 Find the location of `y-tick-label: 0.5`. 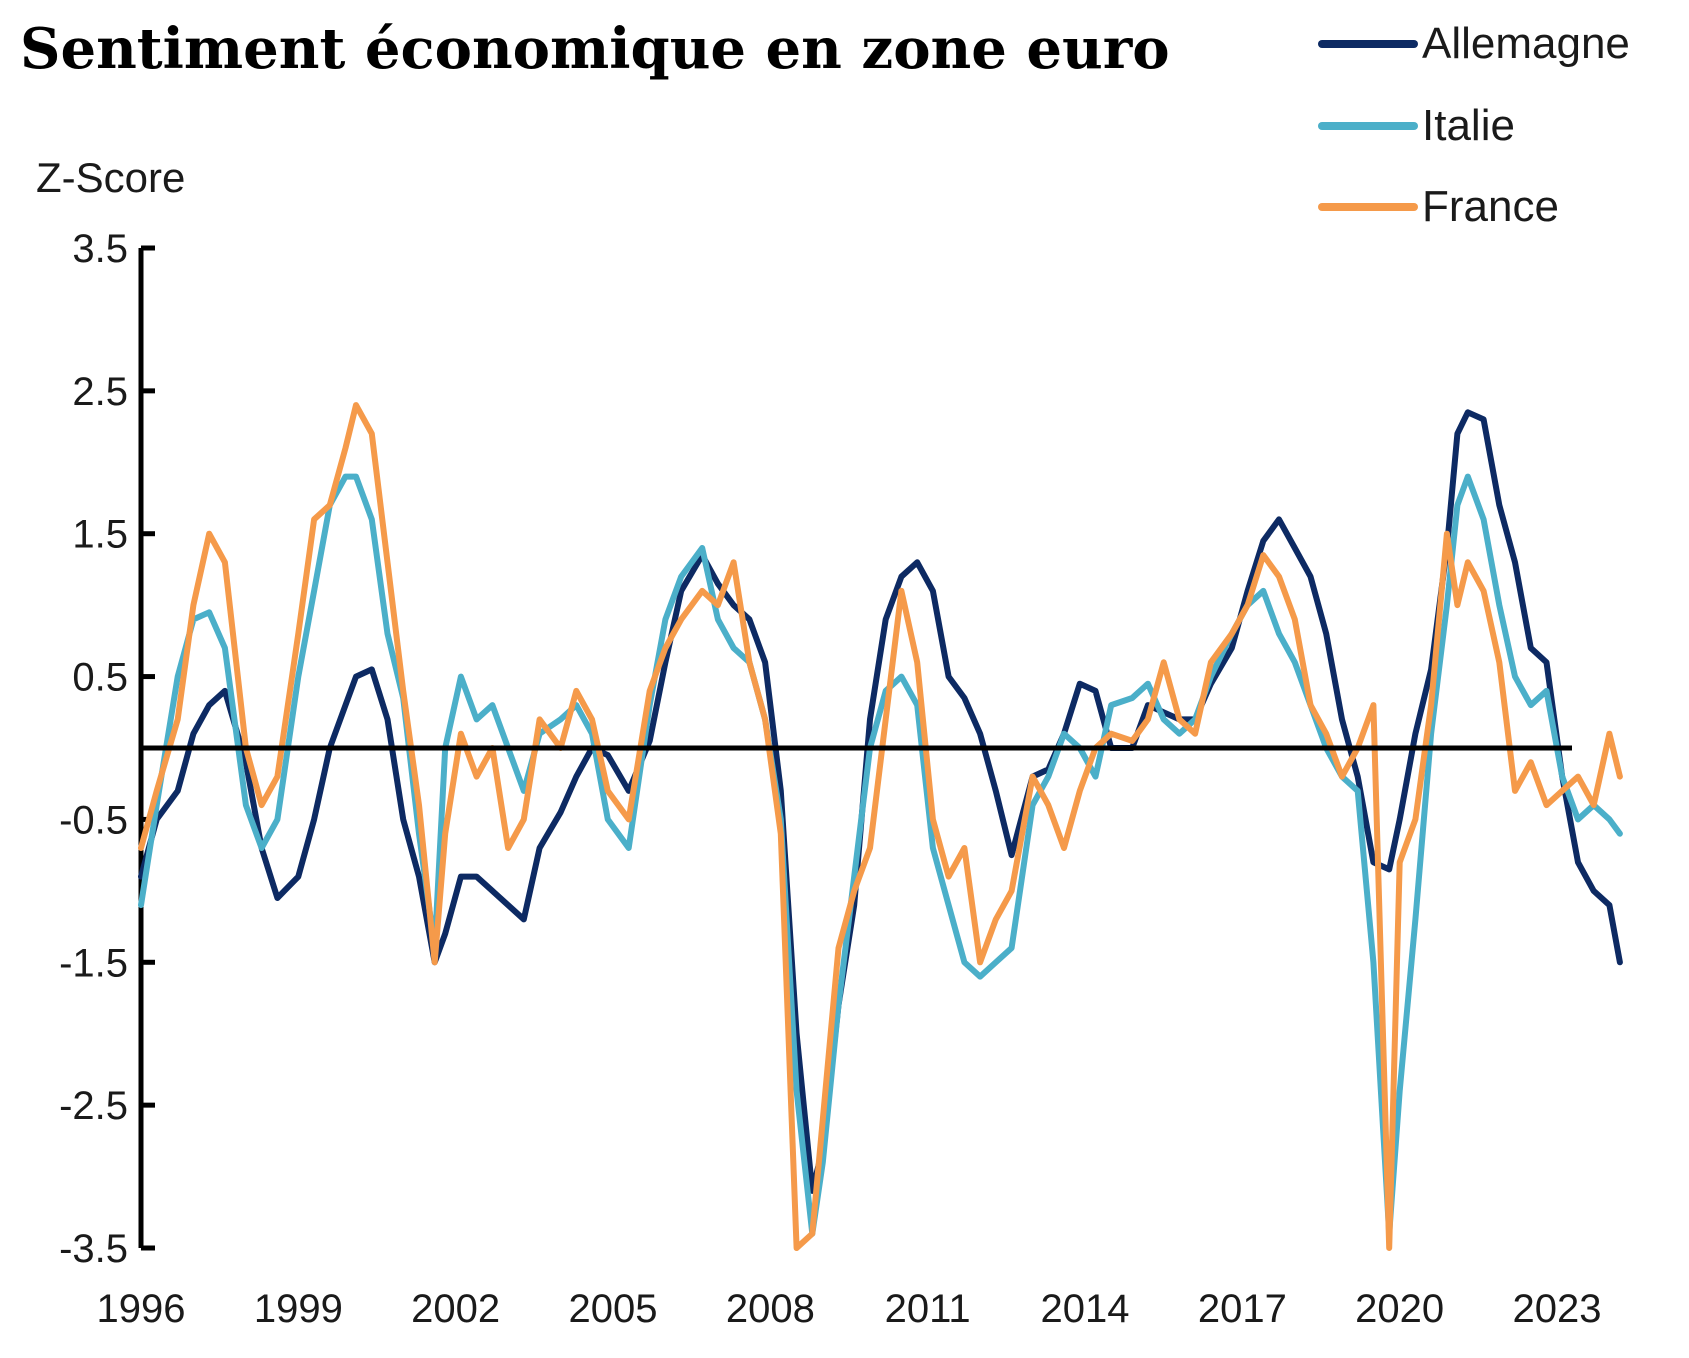

y-tick-label: 0.5 is located at coordinates (100, 678).